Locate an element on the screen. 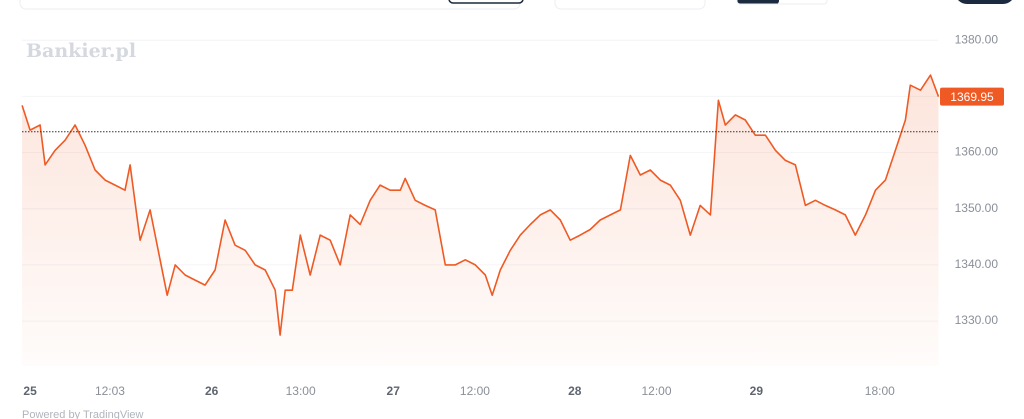 The height and width of the screenshot is (419, 1024). search-box is located at coordinates (270, 5).